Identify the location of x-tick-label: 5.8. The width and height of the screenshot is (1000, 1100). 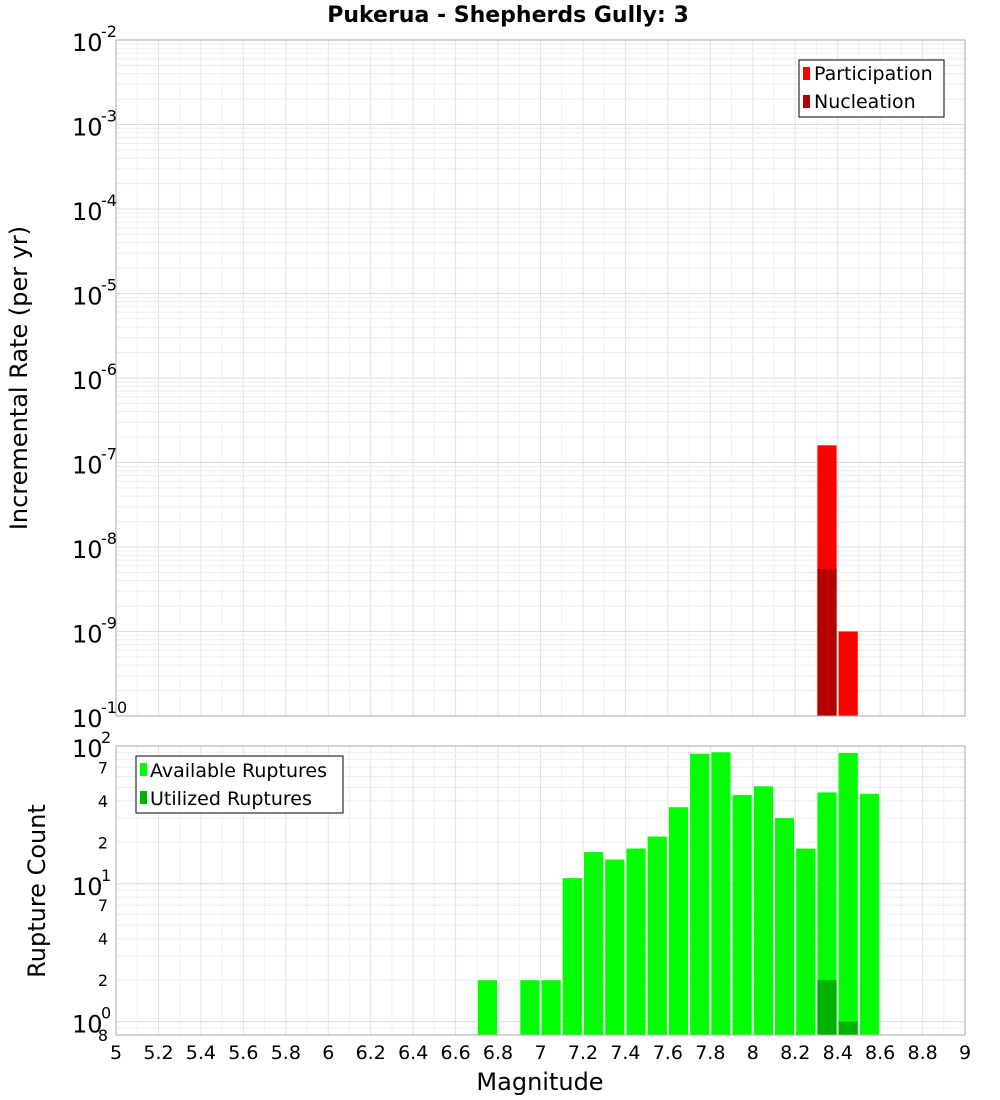
(286, 1053).